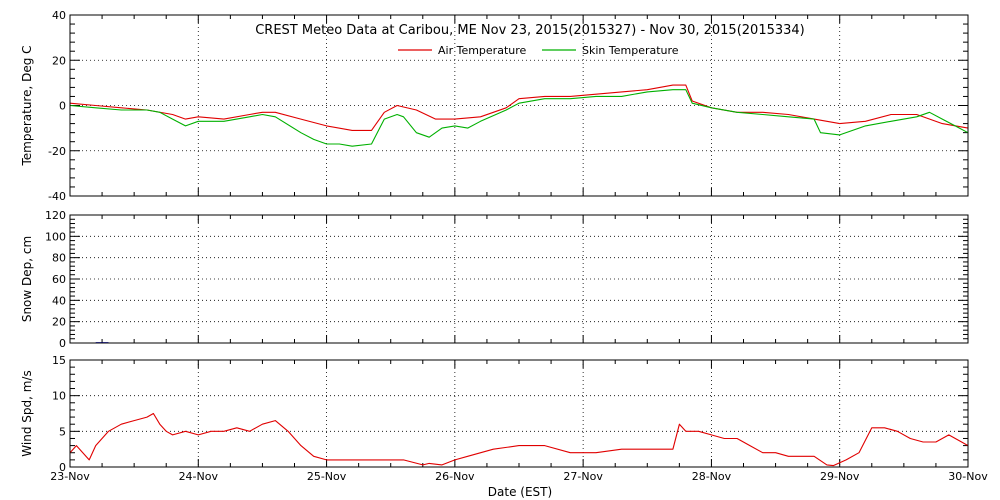 Image resolution: width=1000 pixels, height=500 pixels. Describe the element at coordinates (55, 215) in the screenshot. I see `y-tick-label: 120` at that location.